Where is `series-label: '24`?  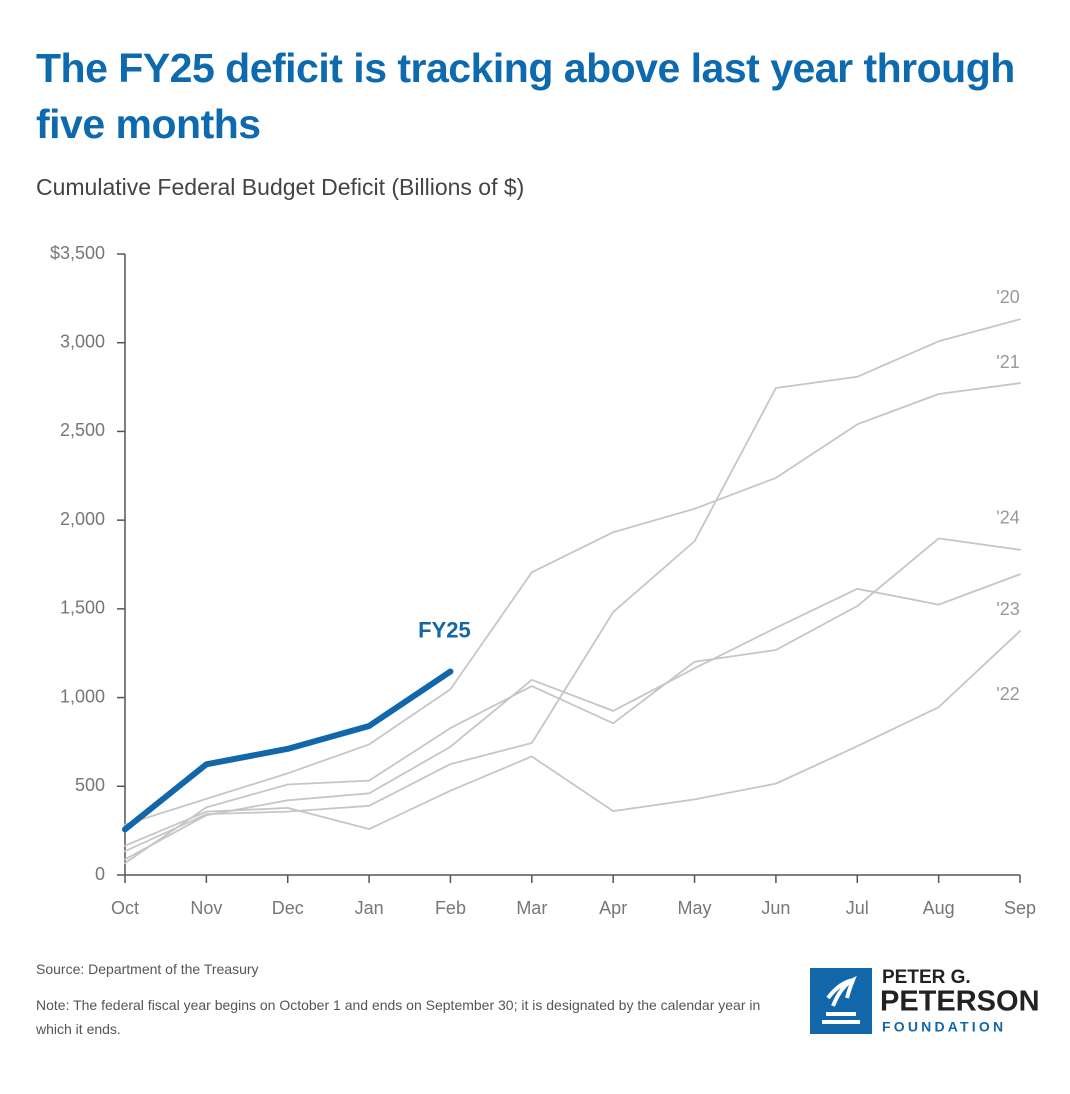 series-label: '24 is located at coordinates (1007, 518).